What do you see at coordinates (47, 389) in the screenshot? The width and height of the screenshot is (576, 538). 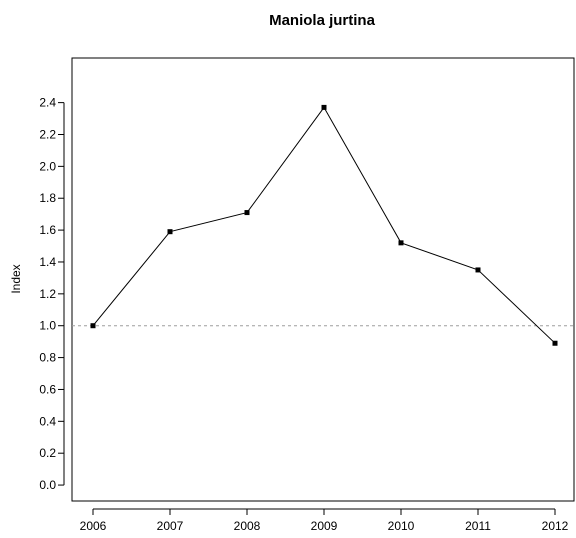 I see `y-tick-label: 0.6` at bounding box center [47, 389].